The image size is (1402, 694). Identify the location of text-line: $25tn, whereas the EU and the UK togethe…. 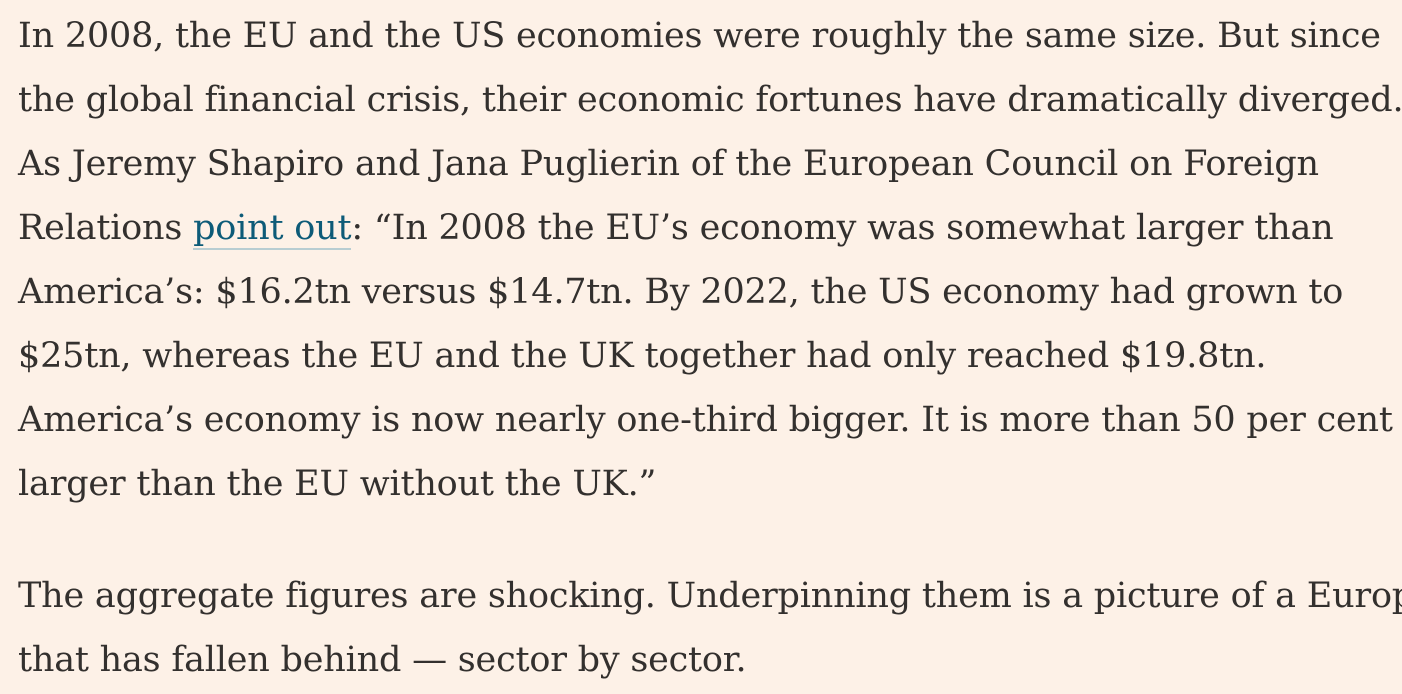
(642, 356).